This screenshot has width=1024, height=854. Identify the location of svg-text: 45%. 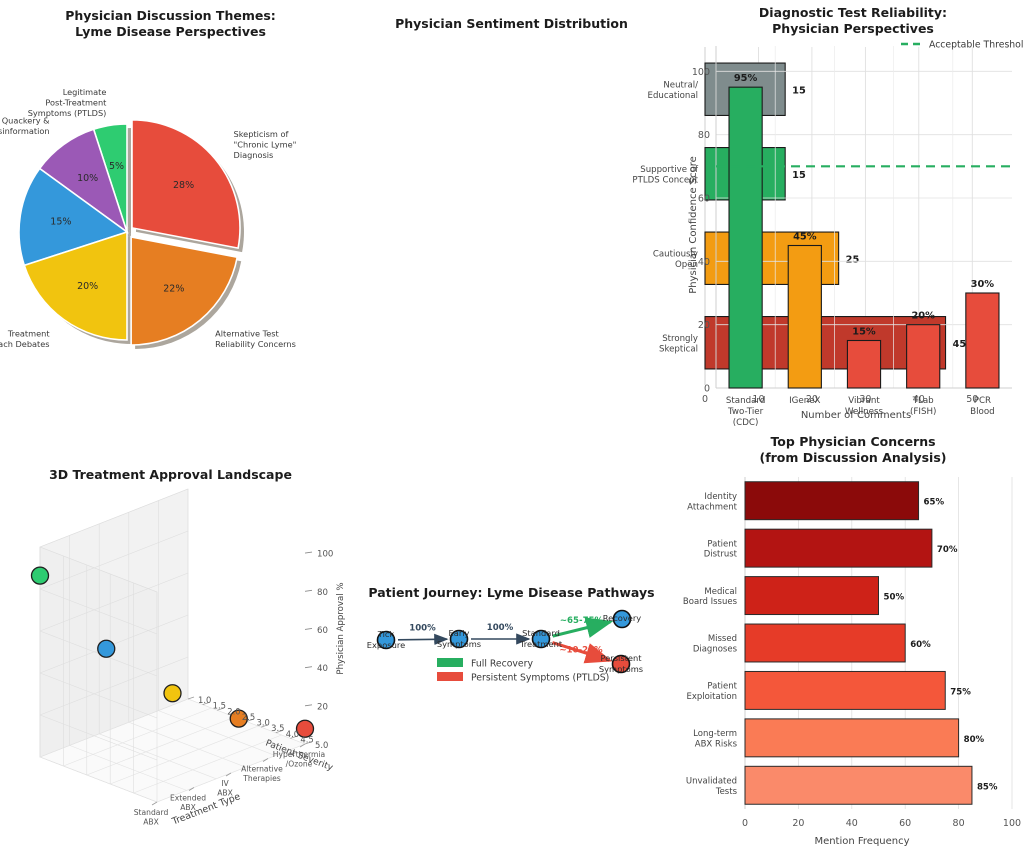
(805, 237).